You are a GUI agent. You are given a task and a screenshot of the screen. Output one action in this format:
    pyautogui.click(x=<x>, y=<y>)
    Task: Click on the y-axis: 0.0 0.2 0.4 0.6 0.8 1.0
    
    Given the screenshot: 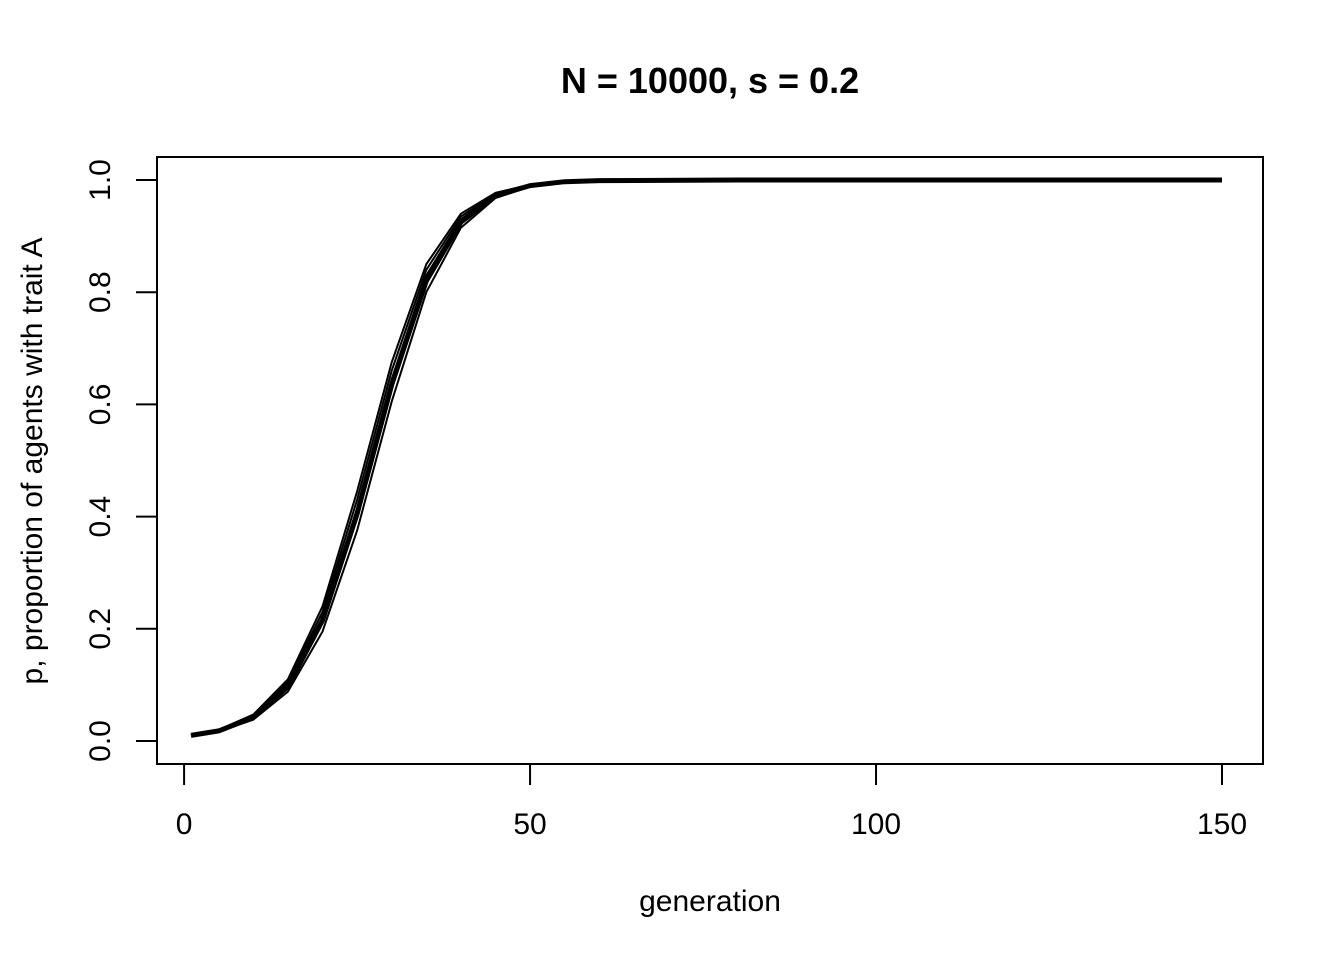 What is the action you would take?
    pyautogui.click(x=121, y=460)
    